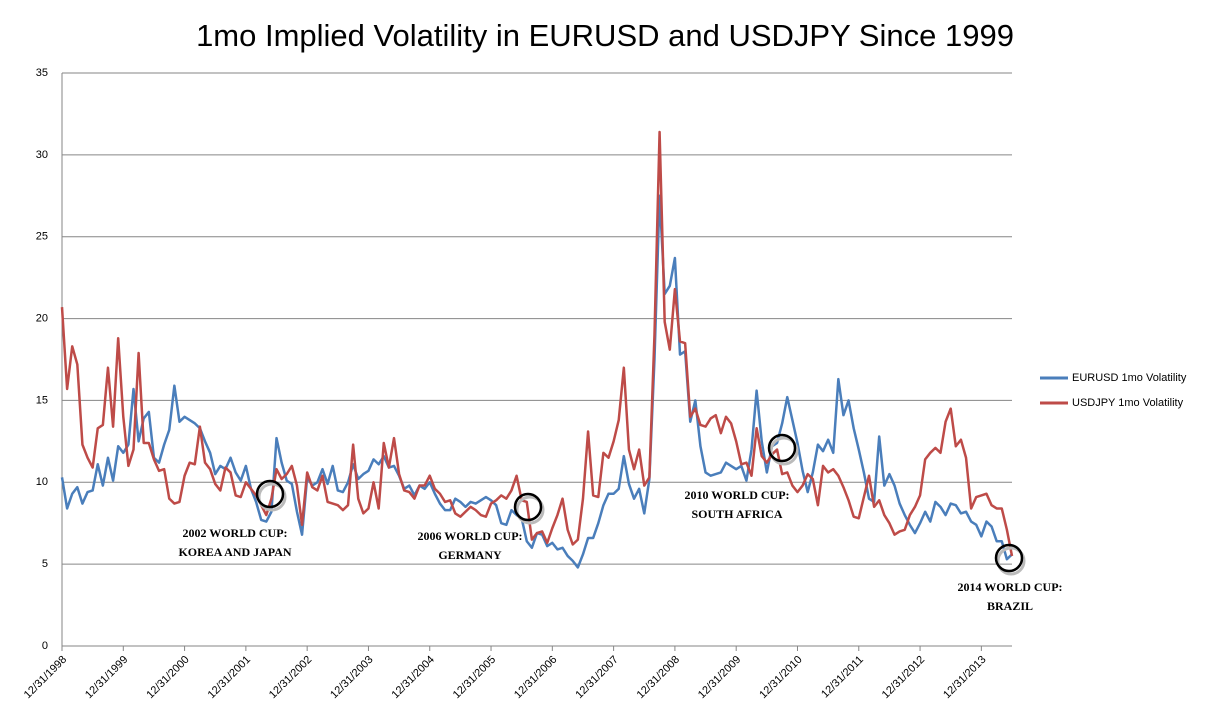  What do you see at coordinates (412, 677) in the screenshot?
I see `x-tick-label: 12/31/2004` at bounding box center [412, 677].